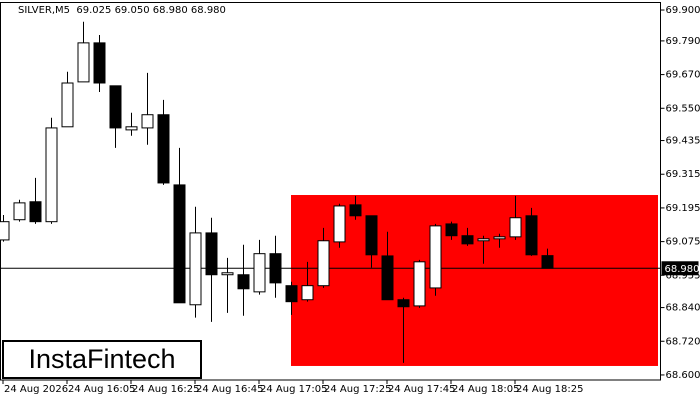 Image resolution: width=700 pixels, height=400 pixels. What do you see at coordinates (683, 174) in the screenshot?
I see `y-tick-label: 69.315` at bounding box center [683, 174].